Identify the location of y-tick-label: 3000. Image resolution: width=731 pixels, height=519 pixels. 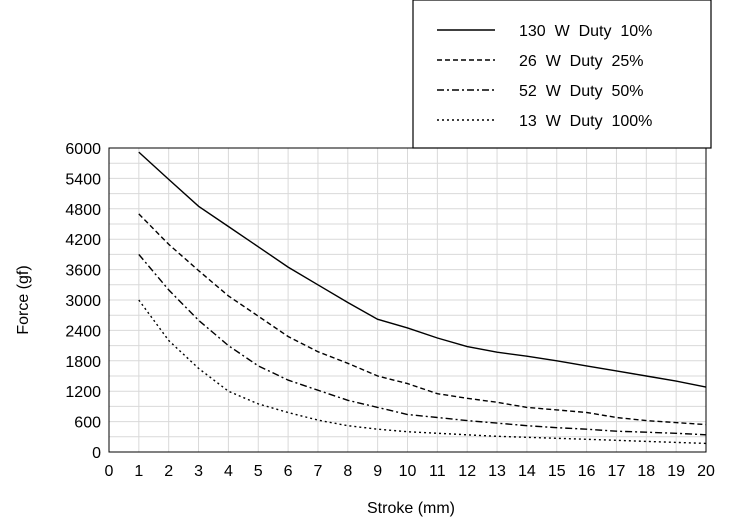
(83, 301).